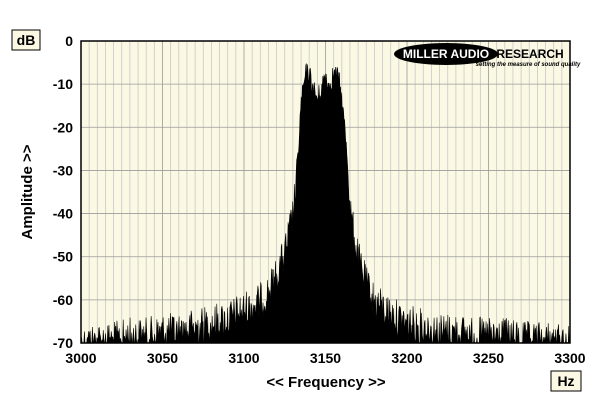  I want to click on x-tick-label: 3150, so click(325, 358).